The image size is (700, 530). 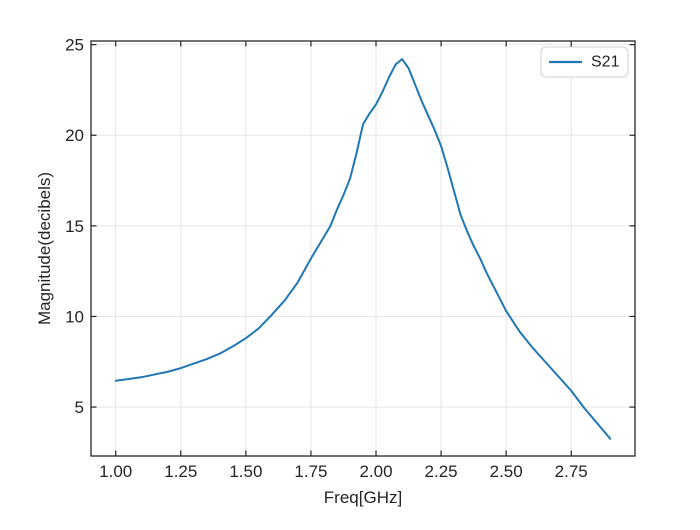 I want to click on y-tick-label: 20, so click(x=74, y=135).